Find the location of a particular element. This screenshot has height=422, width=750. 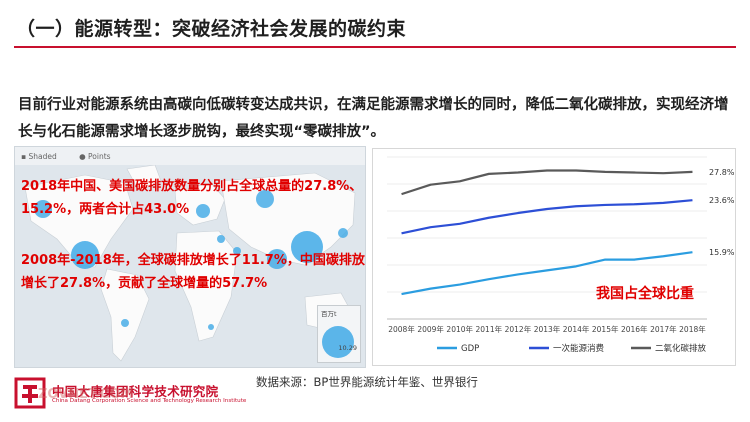

x-tick-label: 2014年 is located at coordinates (576, 329).